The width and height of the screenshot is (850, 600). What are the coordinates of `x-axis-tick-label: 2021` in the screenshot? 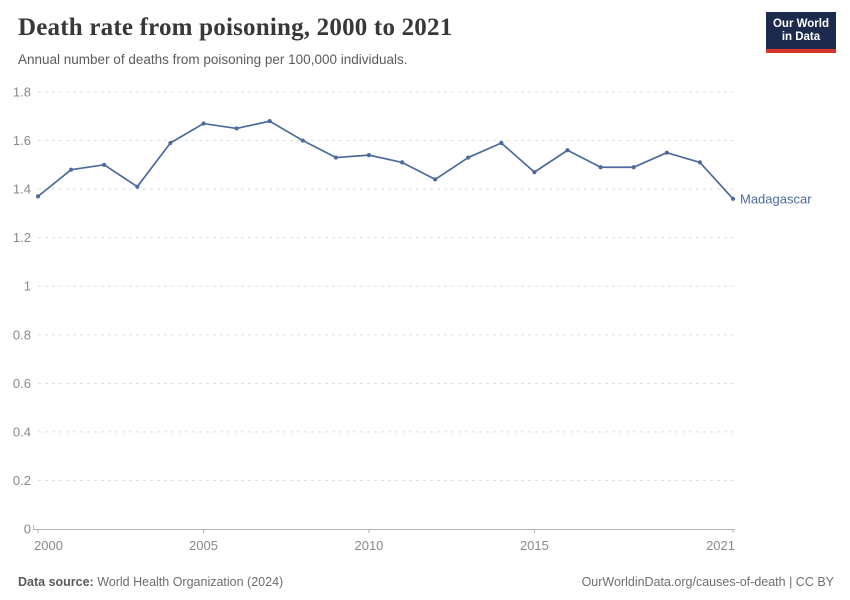 It's located at (720, 545).